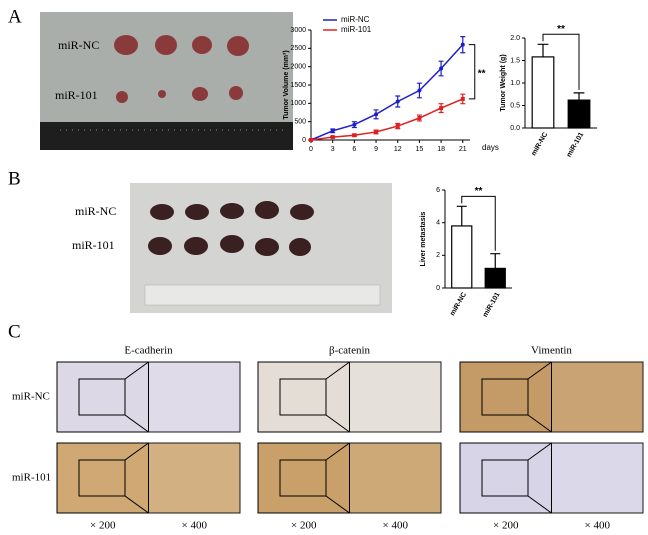 The width and height of the screenshot is (648, 535). What do you see at coordinates (350, 351) in the screenshot?
I see `column-title: β-catenin` at bounding box center [350, 351].